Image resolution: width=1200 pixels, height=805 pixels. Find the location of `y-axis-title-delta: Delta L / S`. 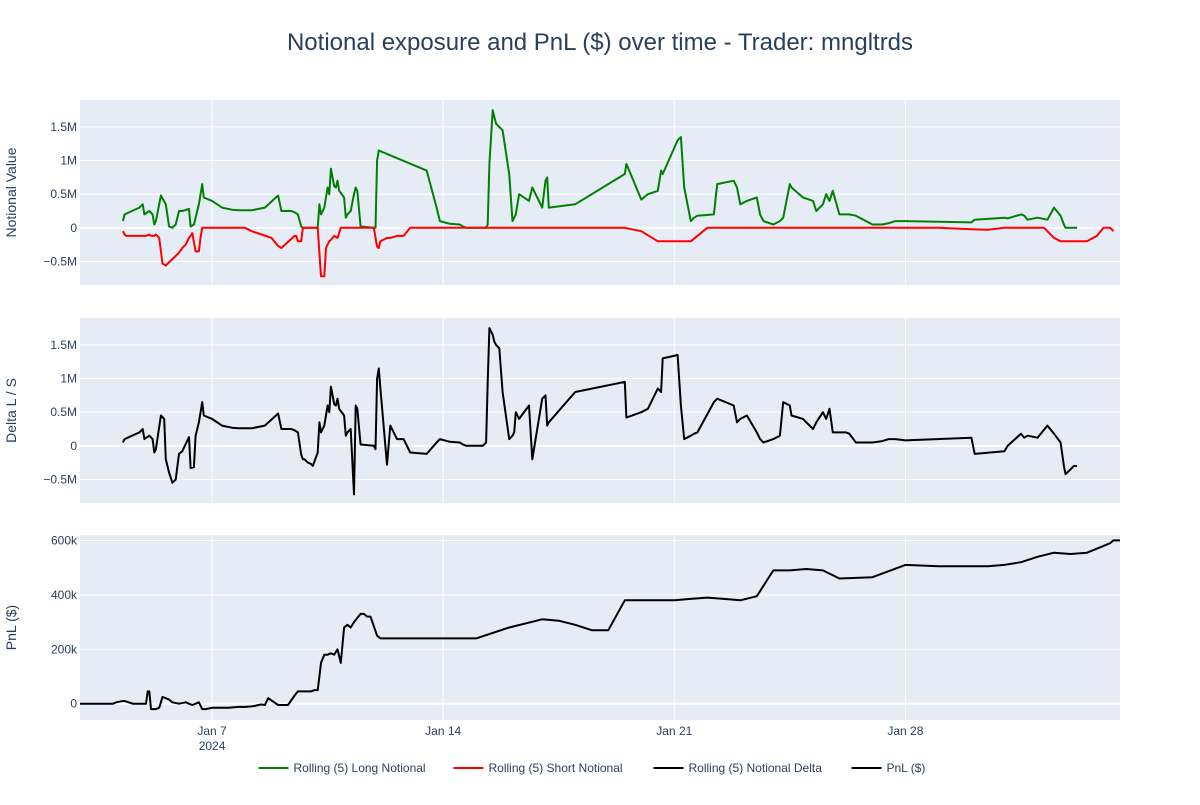

y-axis-title-delta: Delta L / S is located at coordinates (11, 410).